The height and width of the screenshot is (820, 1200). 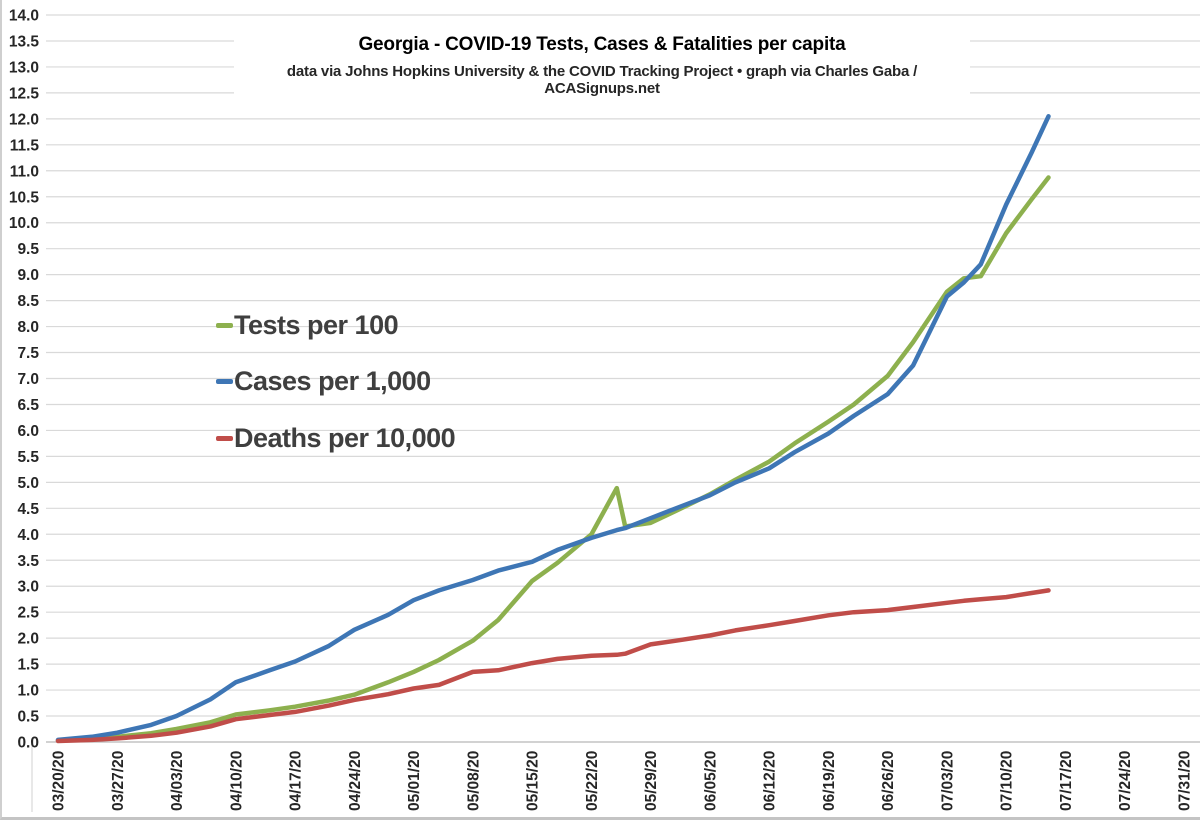 What do you see at coordinates (533, 781) in the screenshot?
I see `x-axis-tick-label: 05/15/20` at bounding box center [533, 781].